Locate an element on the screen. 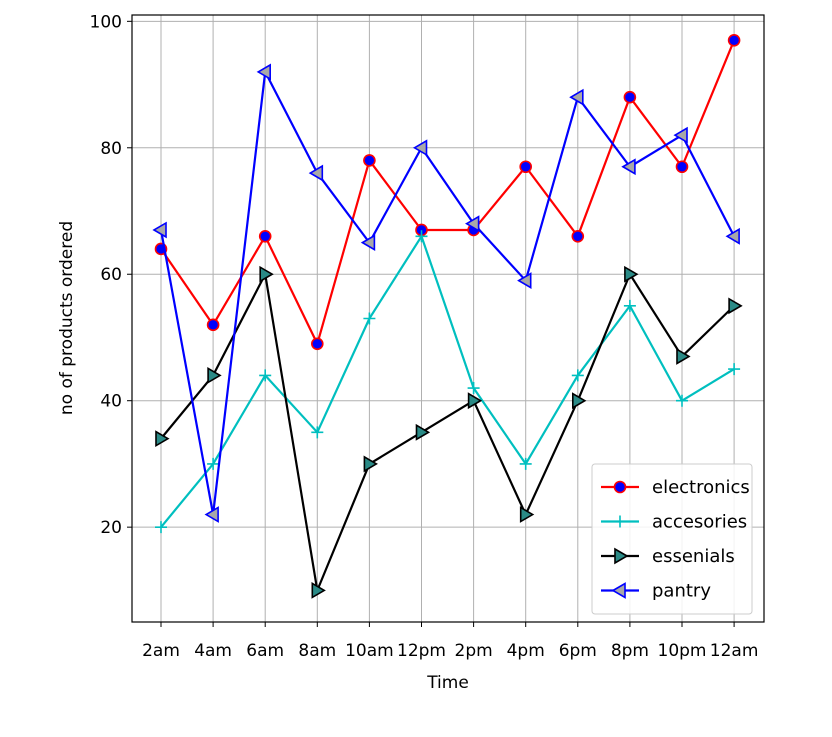 The width and height of the screenshot is (832, 737). x-tick-label: 12am is located at coordinates (734, 651).